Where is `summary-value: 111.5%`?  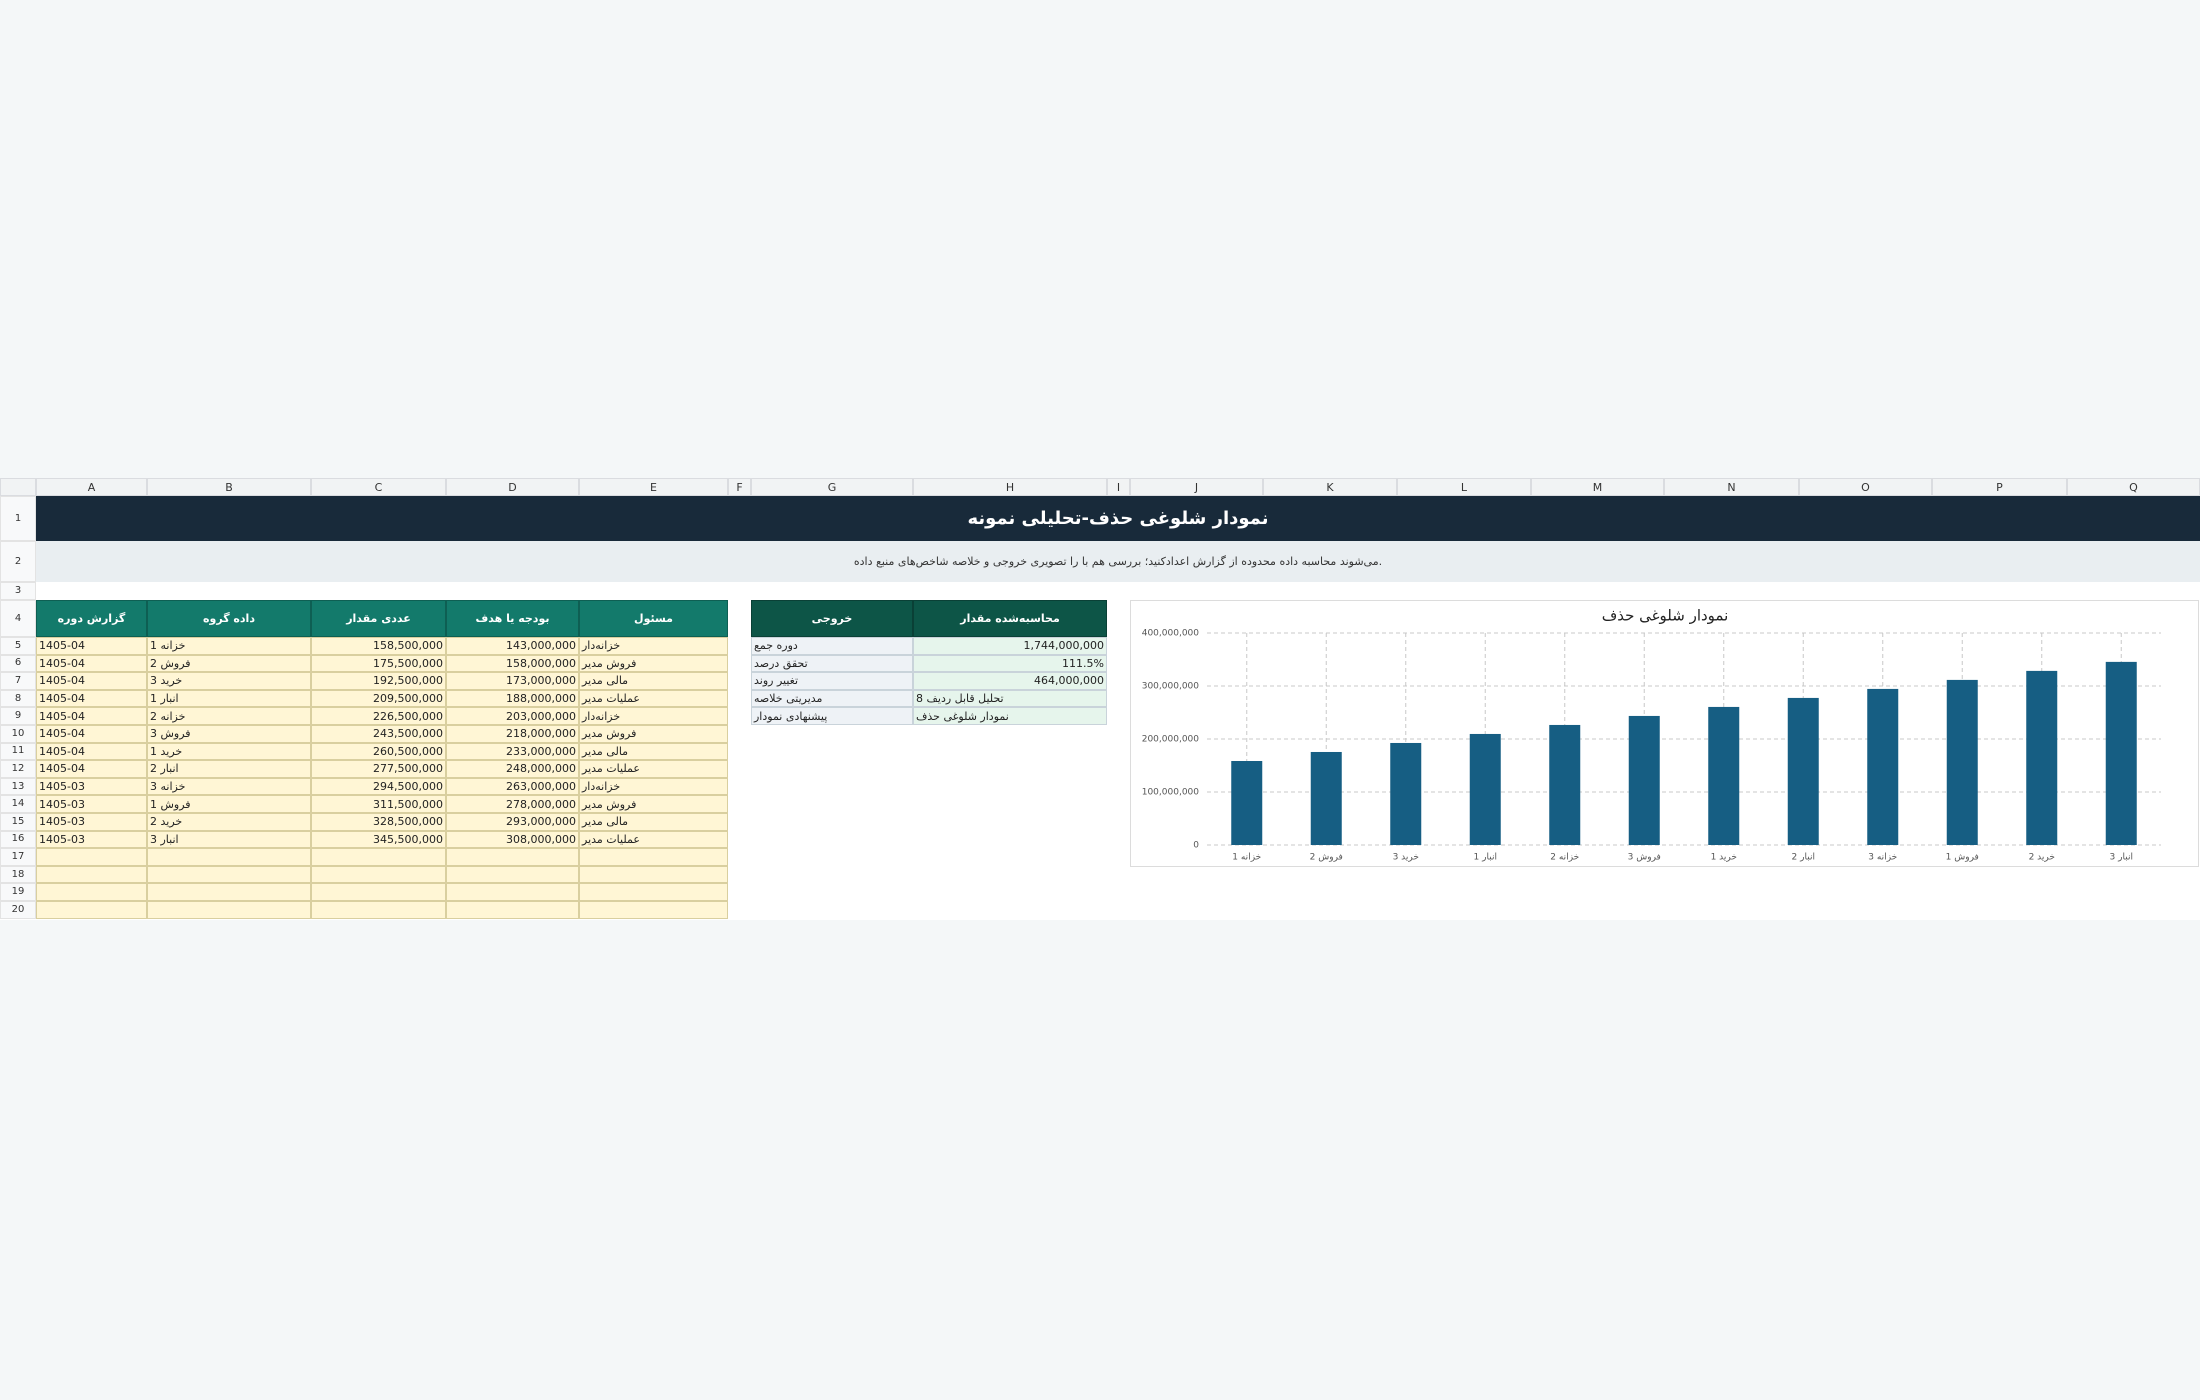
summary-value: 111.5% is located at coordinates (1010, 663).